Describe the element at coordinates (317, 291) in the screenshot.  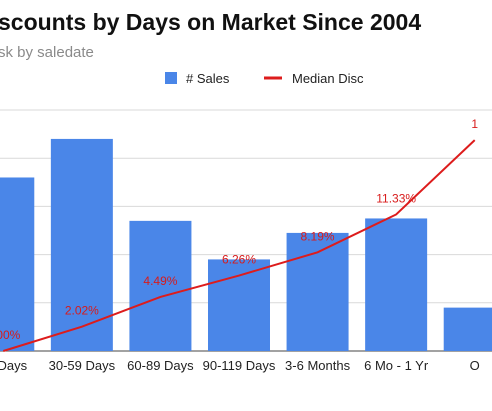
I see `bar-3-6-months` at that location.